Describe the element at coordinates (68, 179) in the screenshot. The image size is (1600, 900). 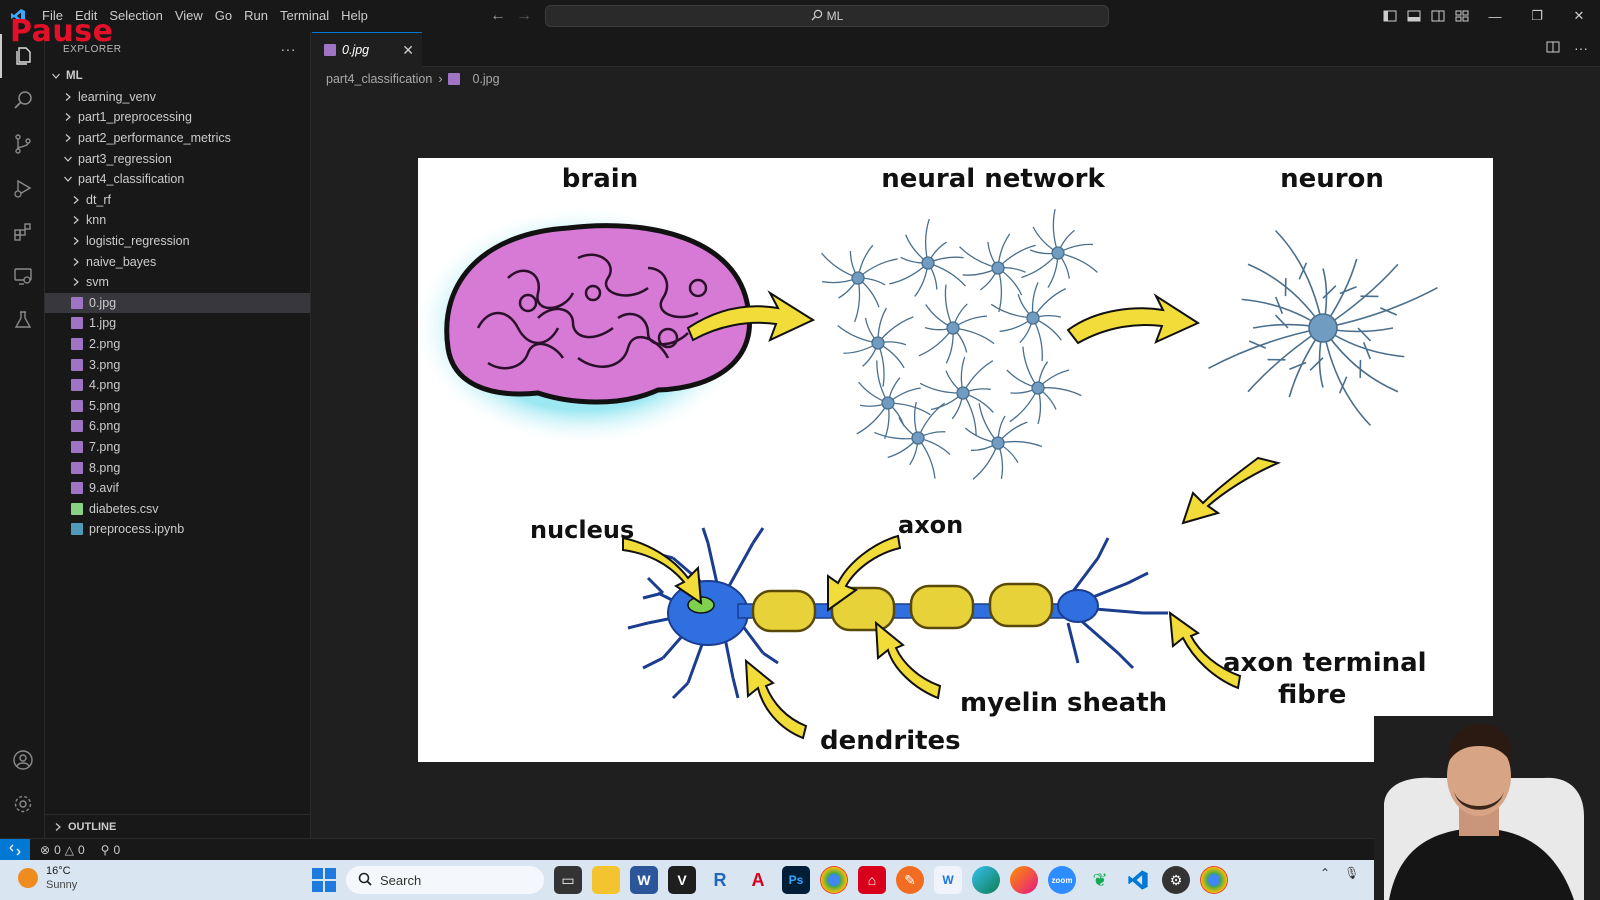
I see `chevron-down-icon` at that location.